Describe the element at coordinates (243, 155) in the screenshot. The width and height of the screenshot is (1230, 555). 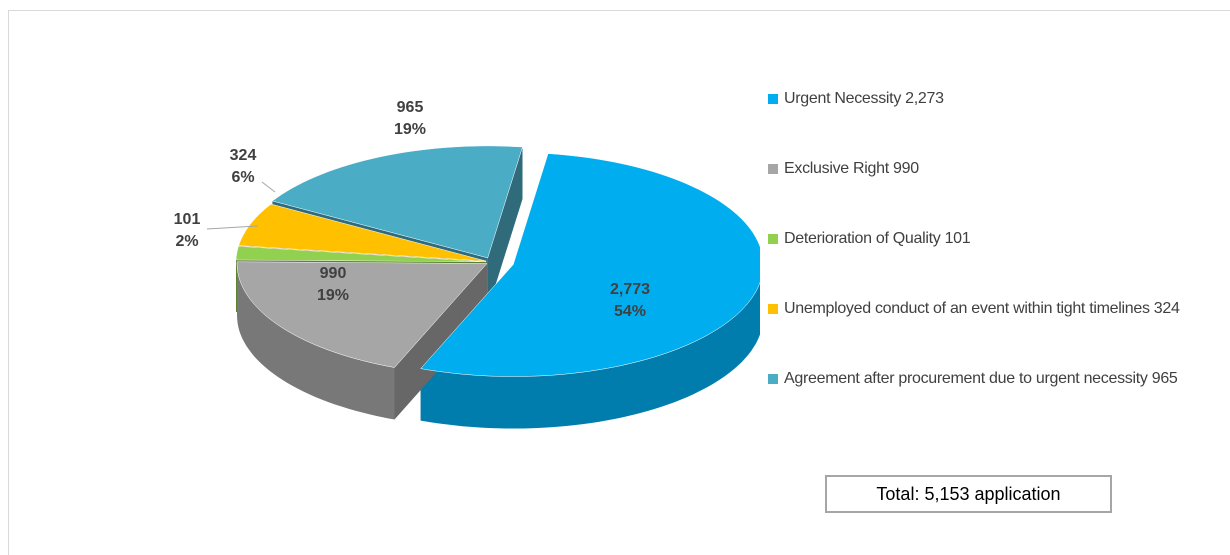
I see `data-label: 324` at that location.